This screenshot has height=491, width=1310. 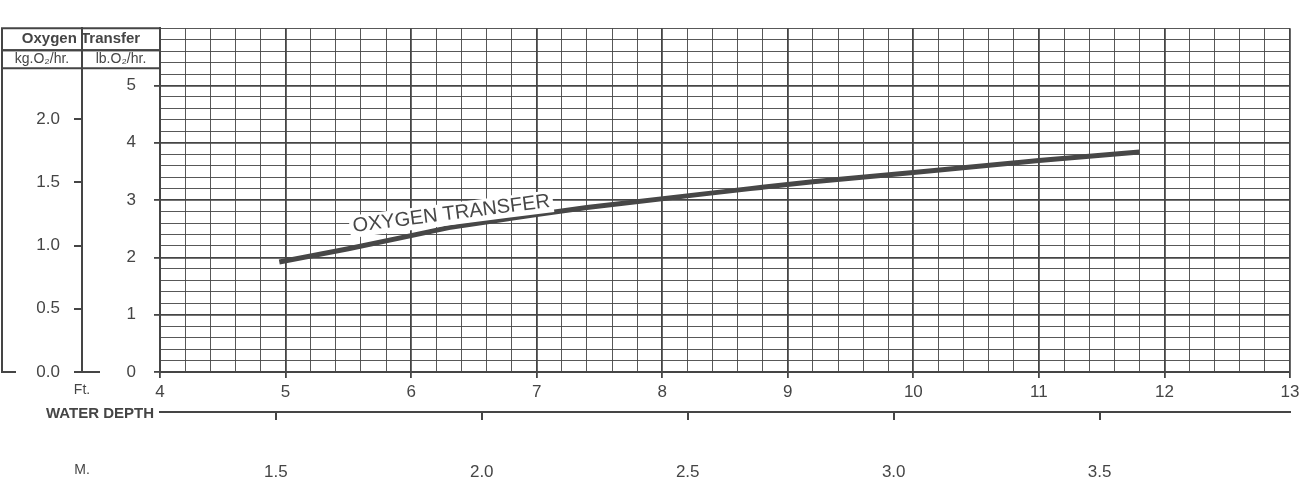 I want to click on x2-tick-label: 3.5, so click(x=1099, y=471).